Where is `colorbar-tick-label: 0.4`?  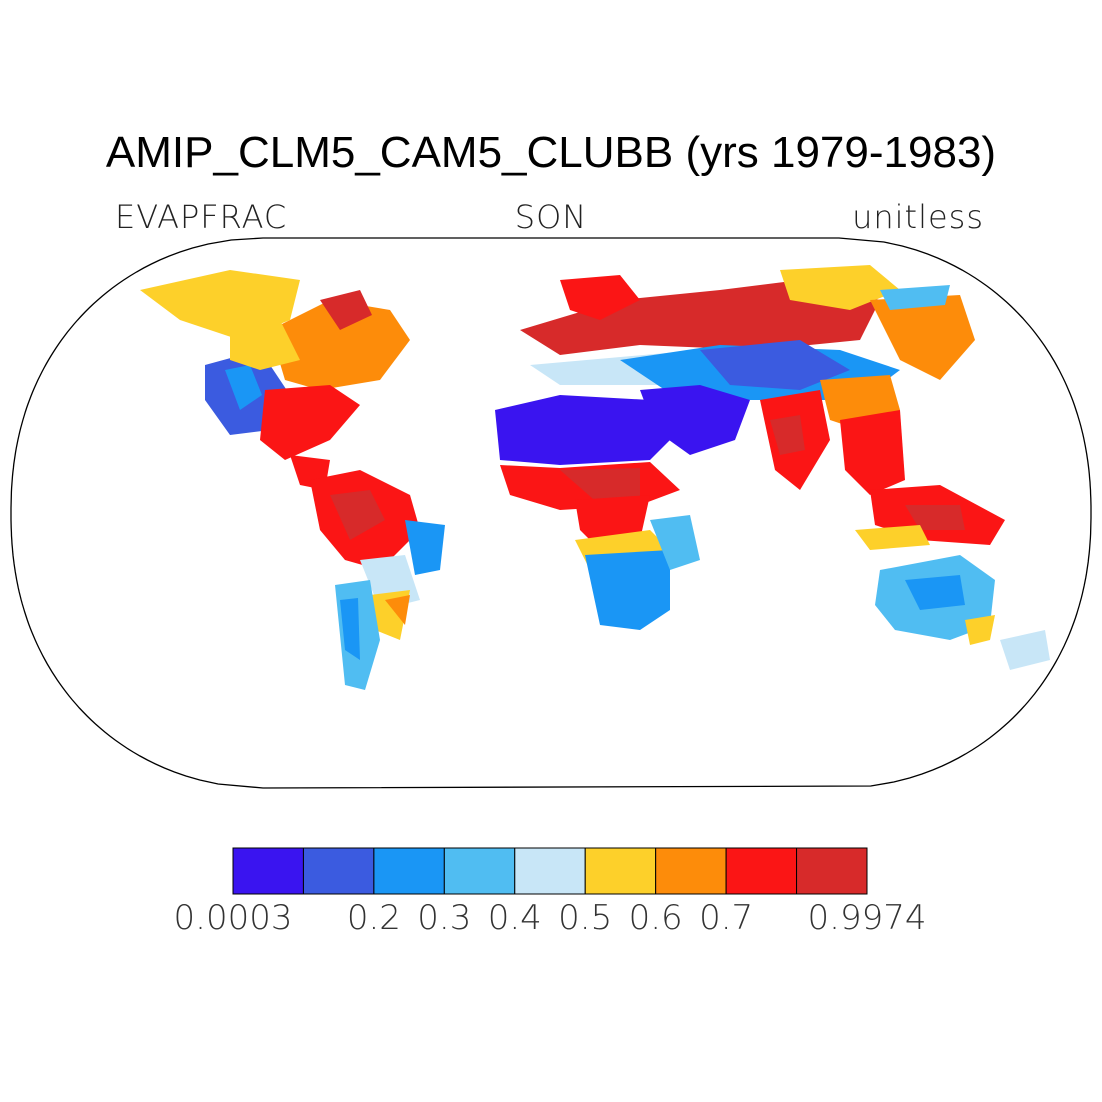
colorbar-tick-label: 0.4 is located at coordinates (514, 918).